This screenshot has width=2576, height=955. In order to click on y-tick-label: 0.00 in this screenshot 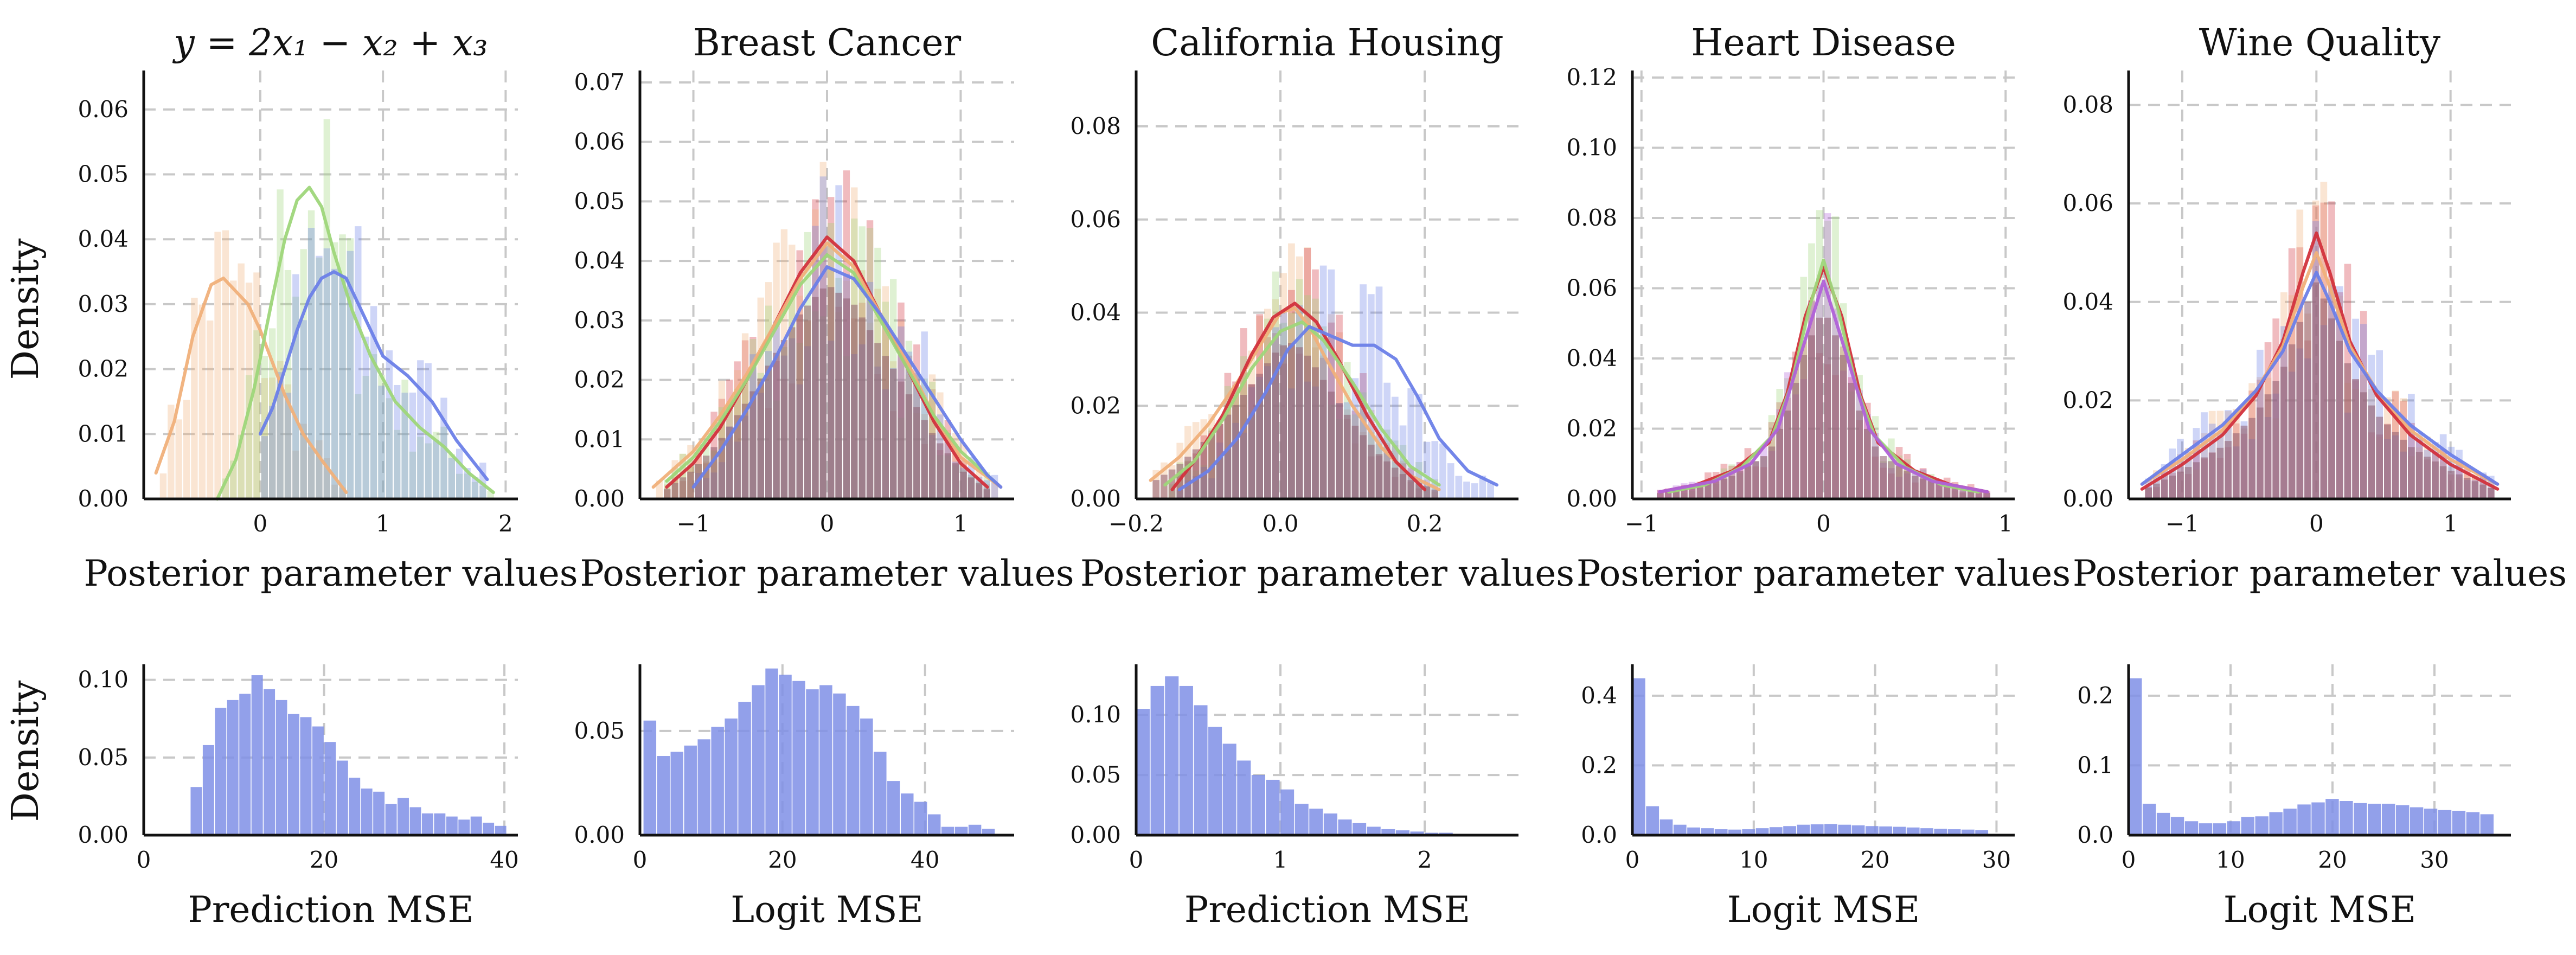, I will do `click(103, 835)`.